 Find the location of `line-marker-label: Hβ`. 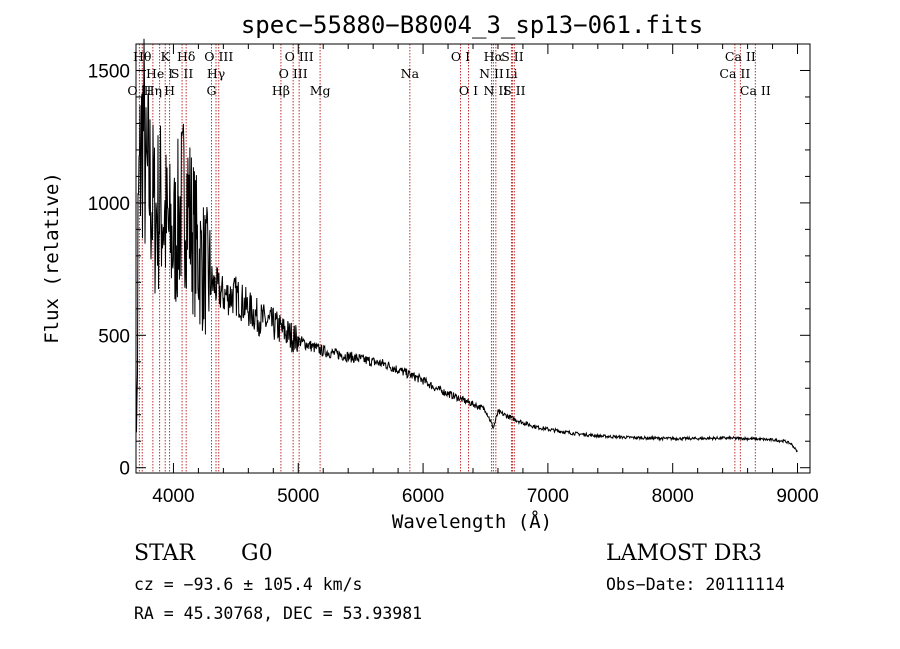

line-marker-label: Hβ is located at coordinates (281, 90).